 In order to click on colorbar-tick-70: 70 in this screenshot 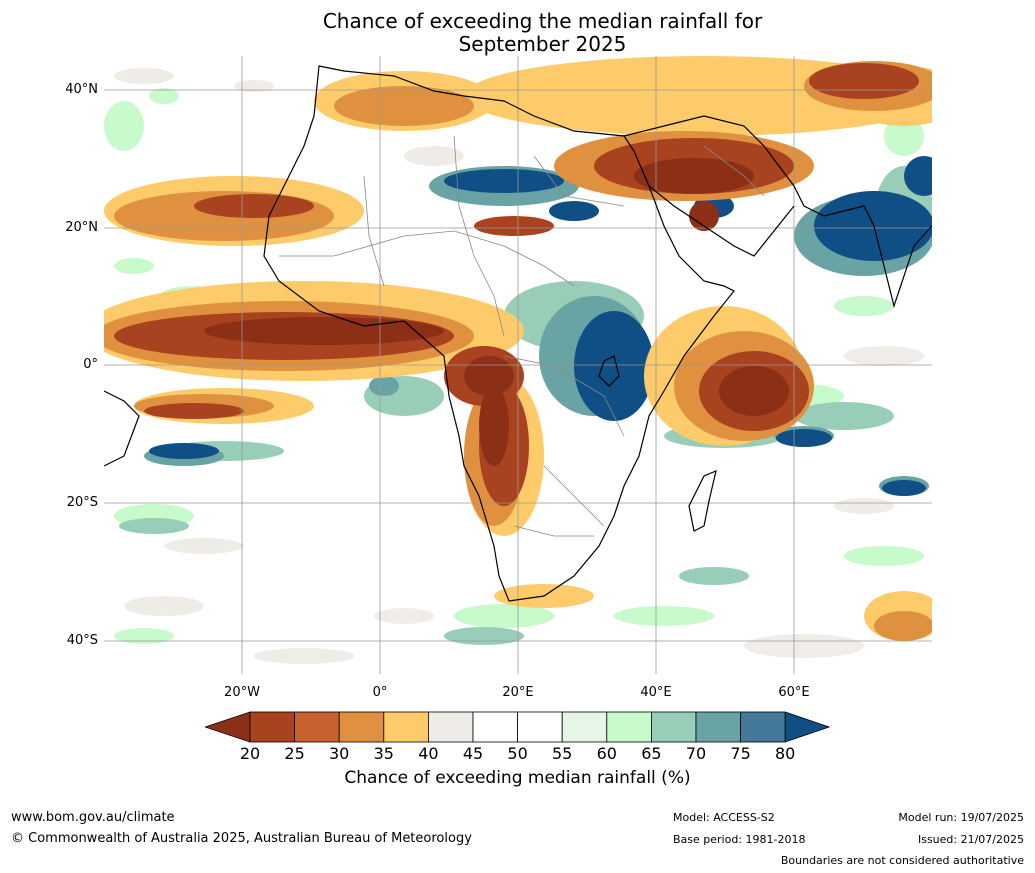, I will do `click(696, 753)`.